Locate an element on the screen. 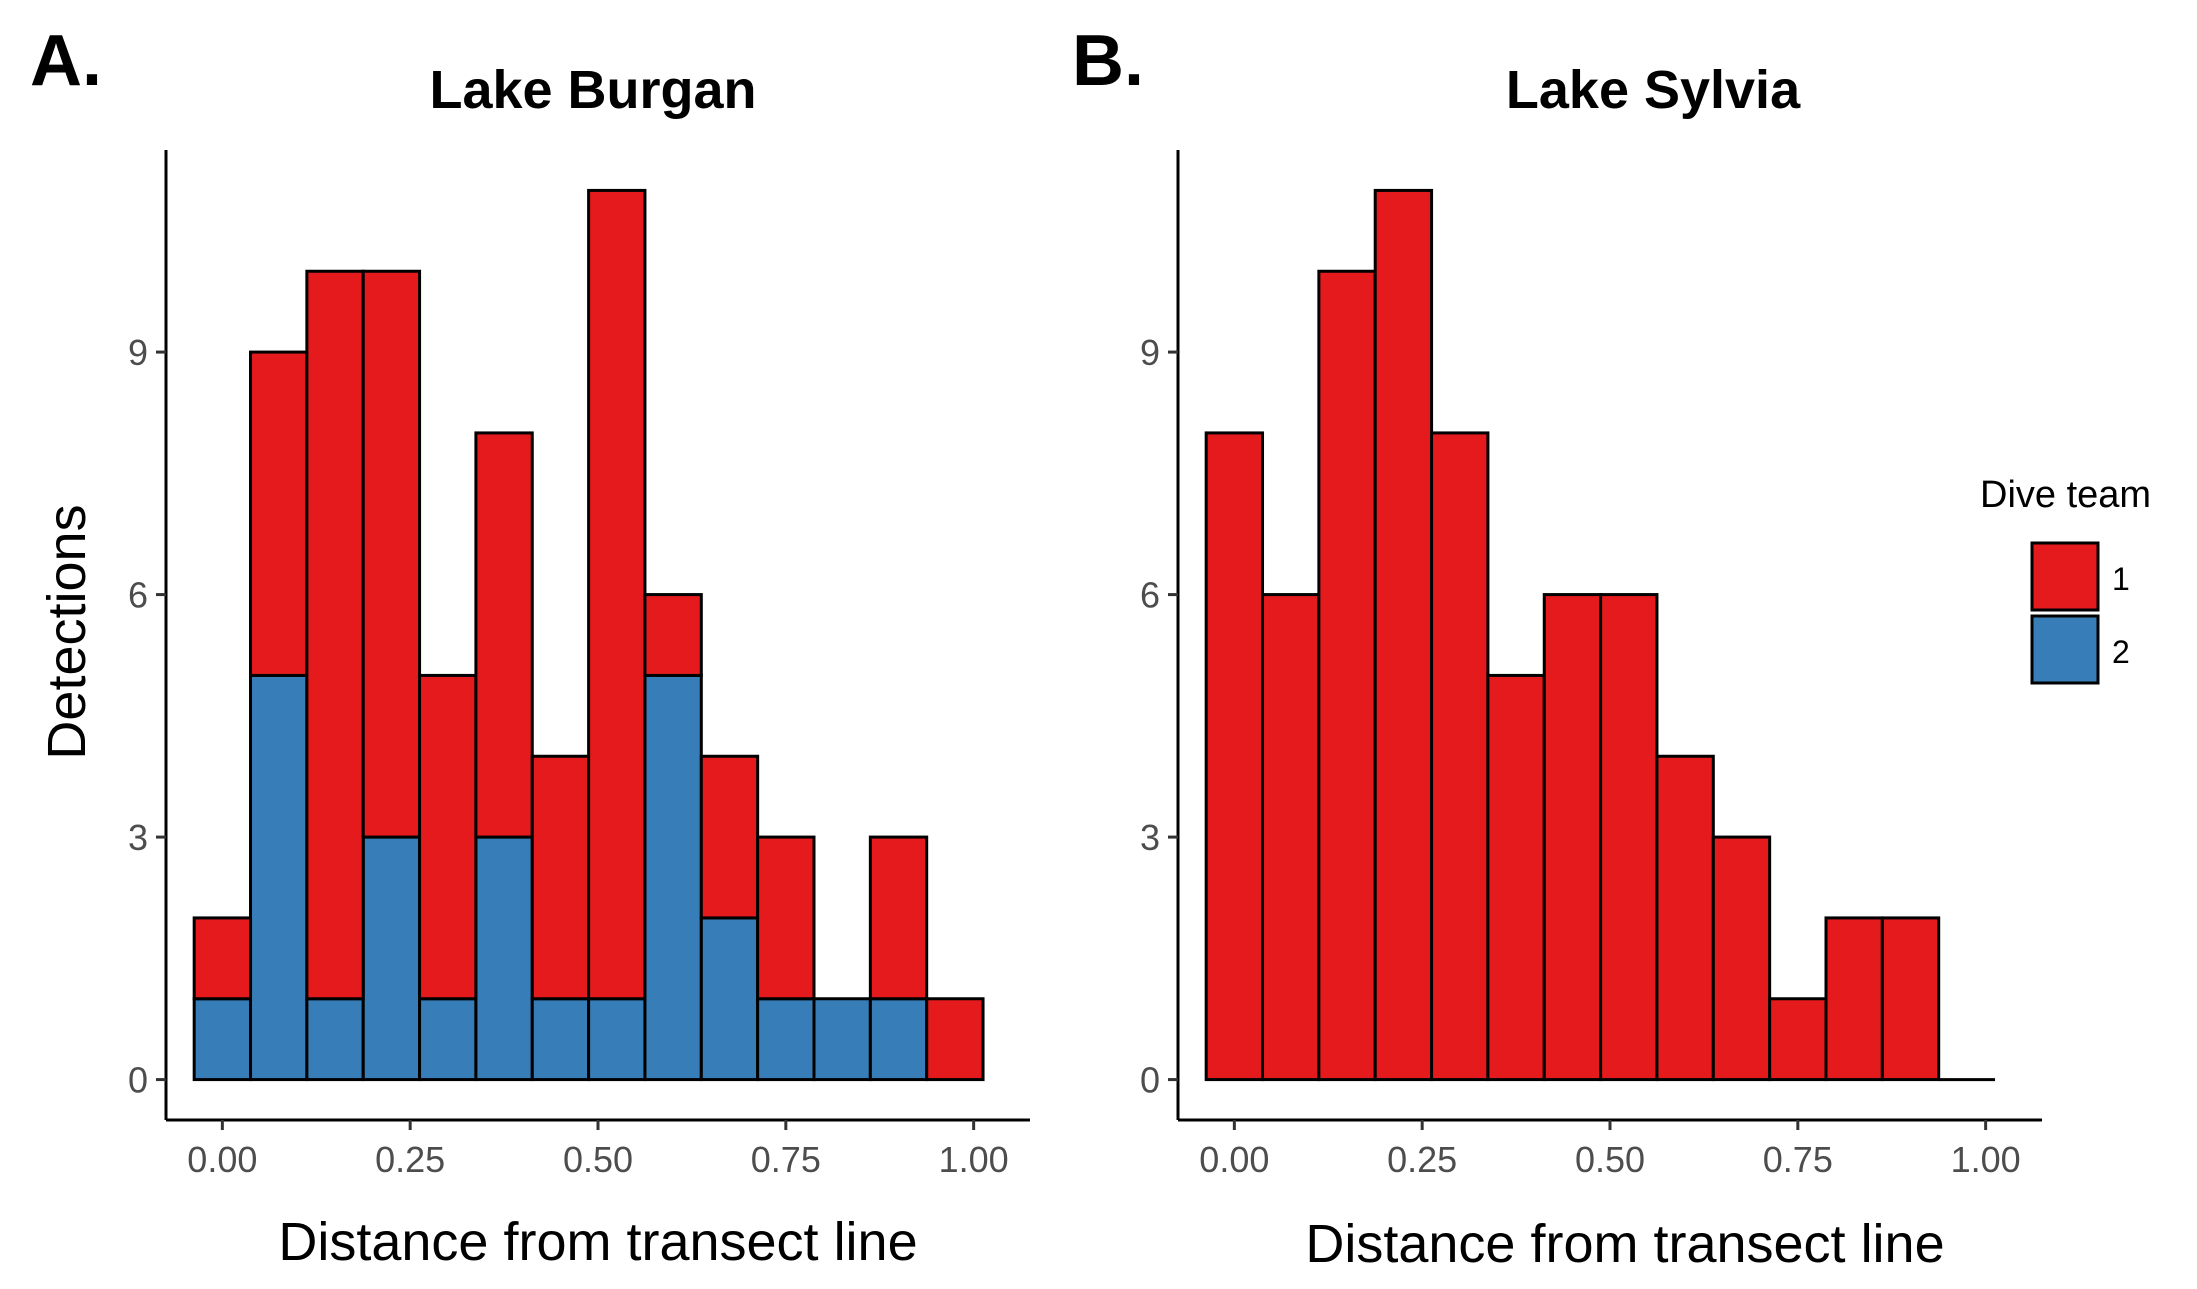 The image size is (2197, 1289). y-axis-title: Detections is located at coordinates (67, 631).